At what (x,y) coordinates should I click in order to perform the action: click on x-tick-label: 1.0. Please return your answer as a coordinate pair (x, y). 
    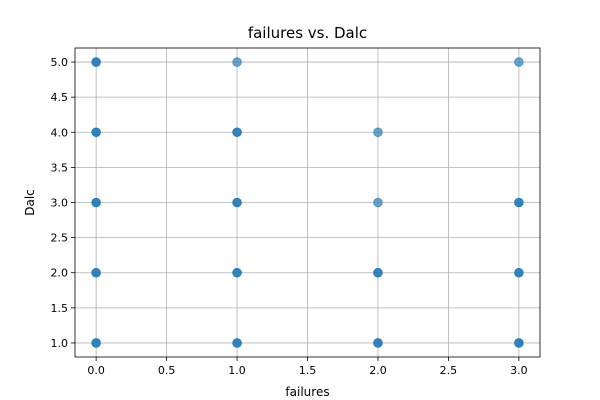
    Looking at the image, I should click on (237, 370).